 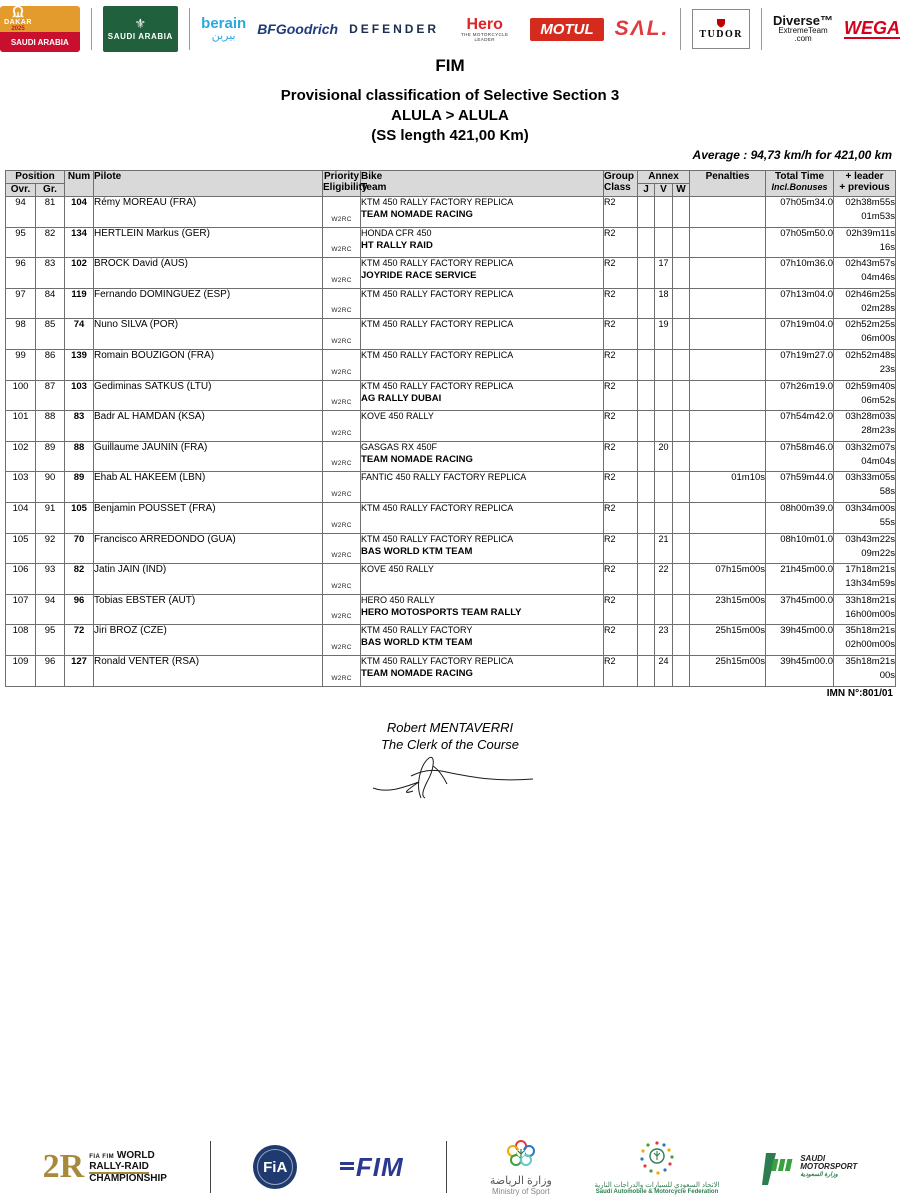 I want to click on cell-overall-position: 108, so click(x=20, y=640).